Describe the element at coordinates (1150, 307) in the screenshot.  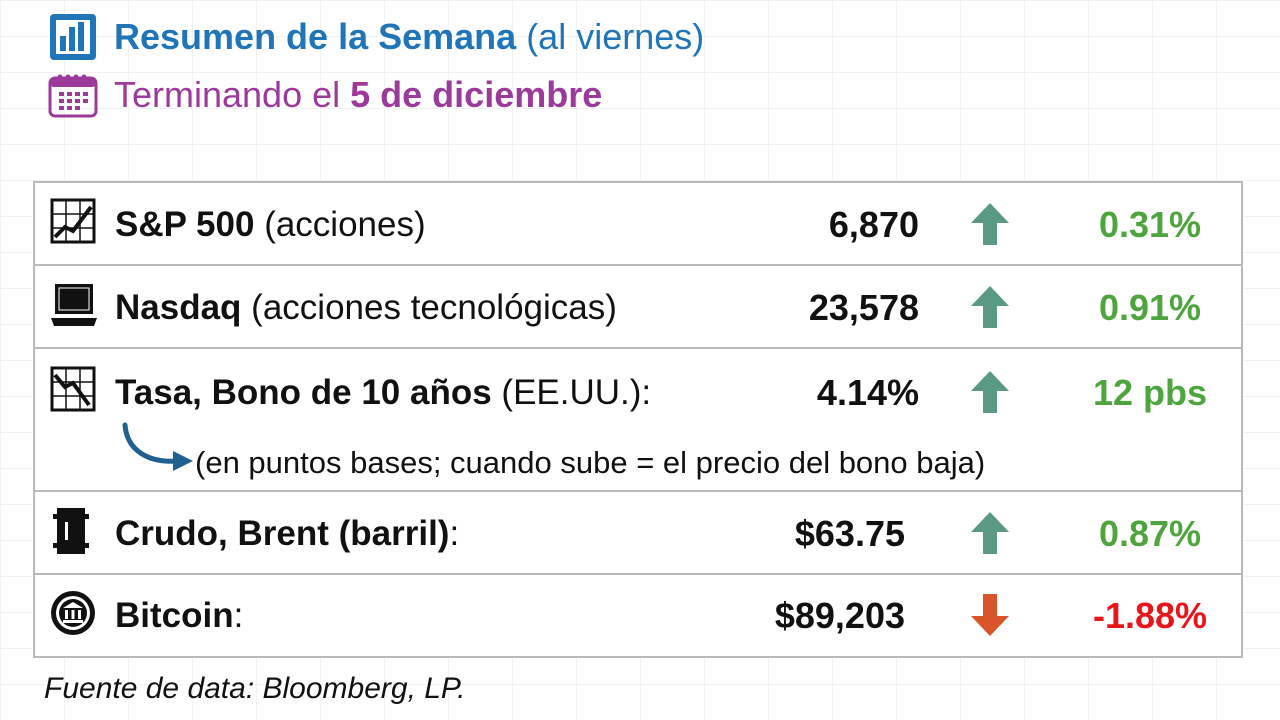
I see `row-change: 0.91%` at that location.